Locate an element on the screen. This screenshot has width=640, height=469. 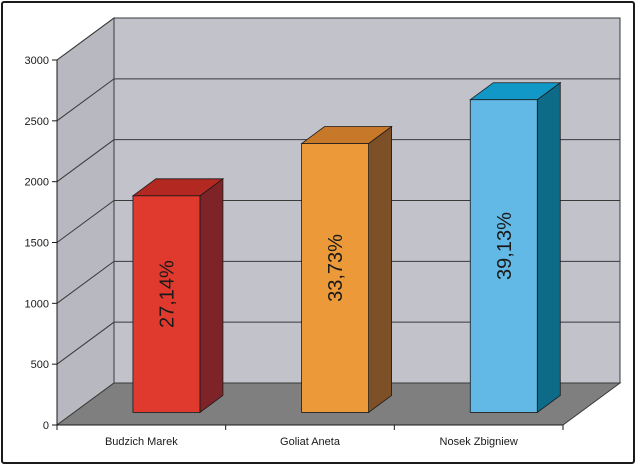
y-tick-label: 1000 is located at coordinates (37, 304).